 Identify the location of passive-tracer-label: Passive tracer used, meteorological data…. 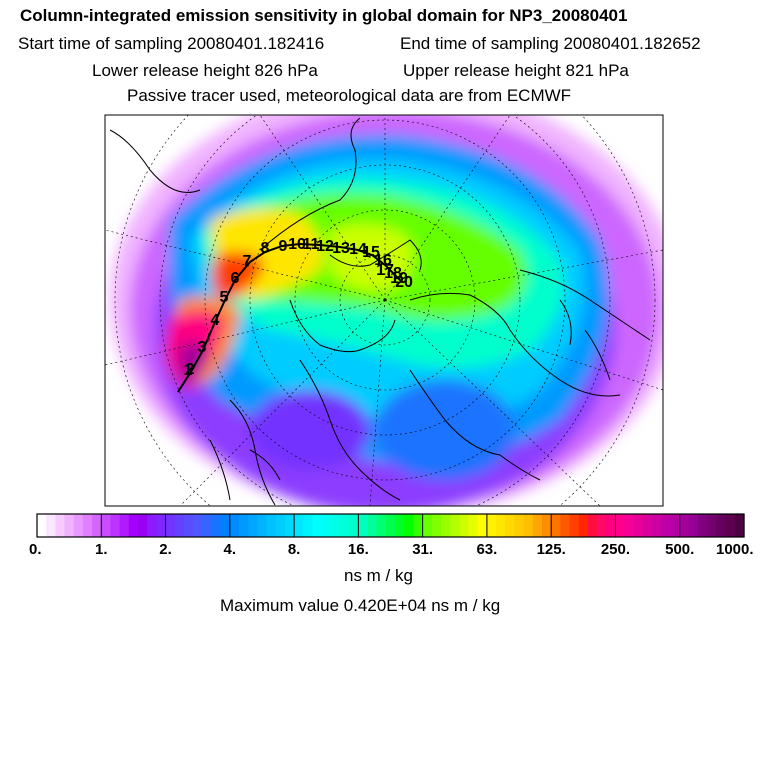
(349, 95).